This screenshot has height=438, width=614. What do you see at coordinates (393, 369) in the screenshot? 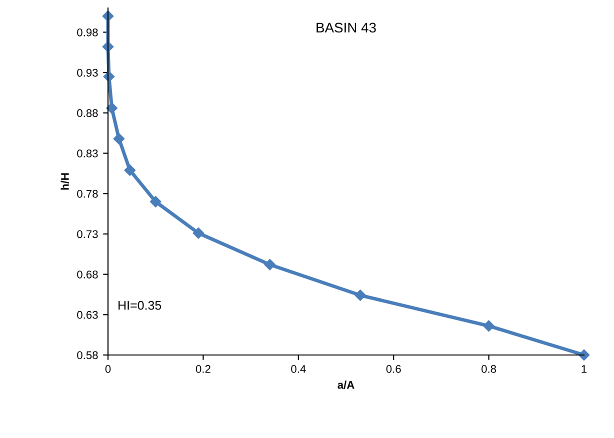
I see `x-tick-label: 0.6` at bounding box center [393, 369].